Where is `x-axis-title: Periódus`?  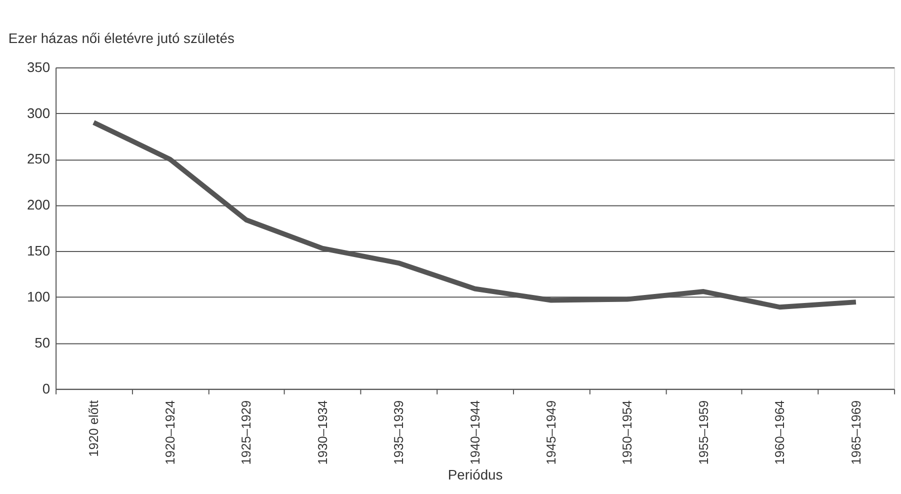 x-axis-title: Periódus is located at coordinates (475, 474).